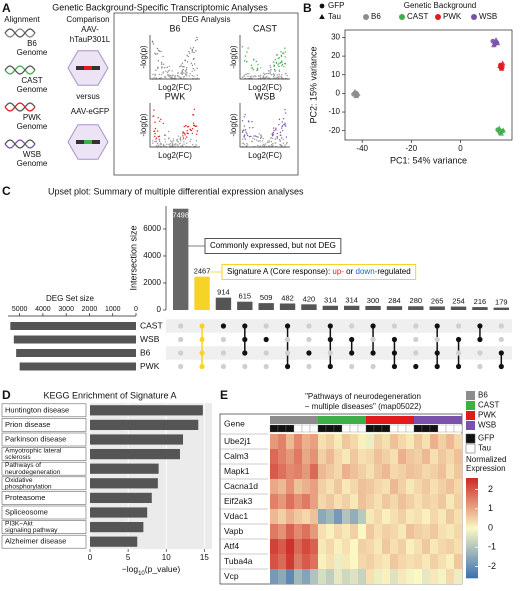 Image resolution: width=520 pixels, height=591 pixels. Describe the element at coordinates (412, 148) in the screenshot. I see `x-tick-label: -20` at that location.